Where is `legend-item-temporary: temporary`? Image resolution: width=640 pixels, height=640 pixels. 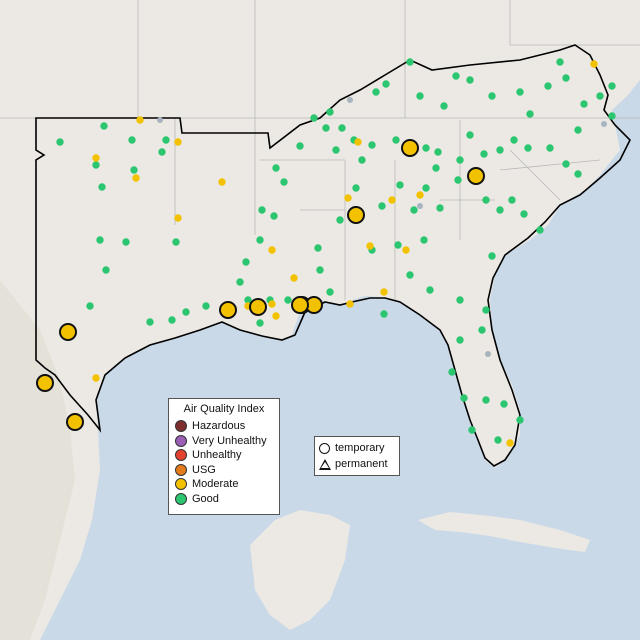
legend-item-temporary: temporary is located at coordinates (357, 448).